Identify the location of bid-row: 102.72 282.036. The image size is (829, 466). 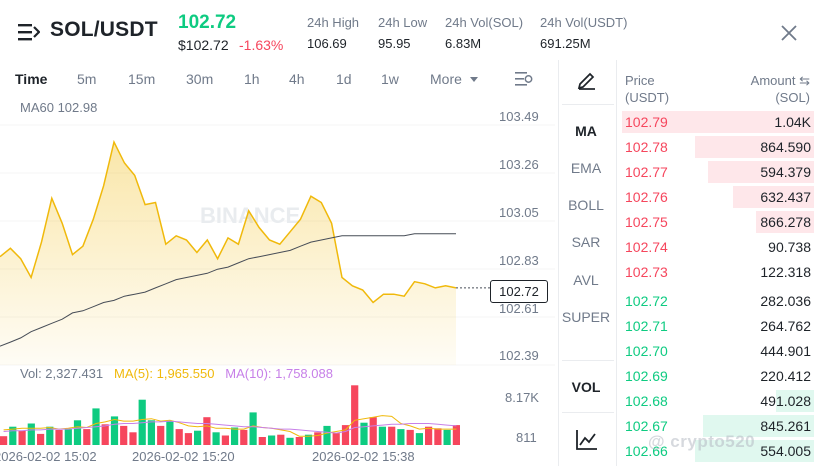
(718, 301).